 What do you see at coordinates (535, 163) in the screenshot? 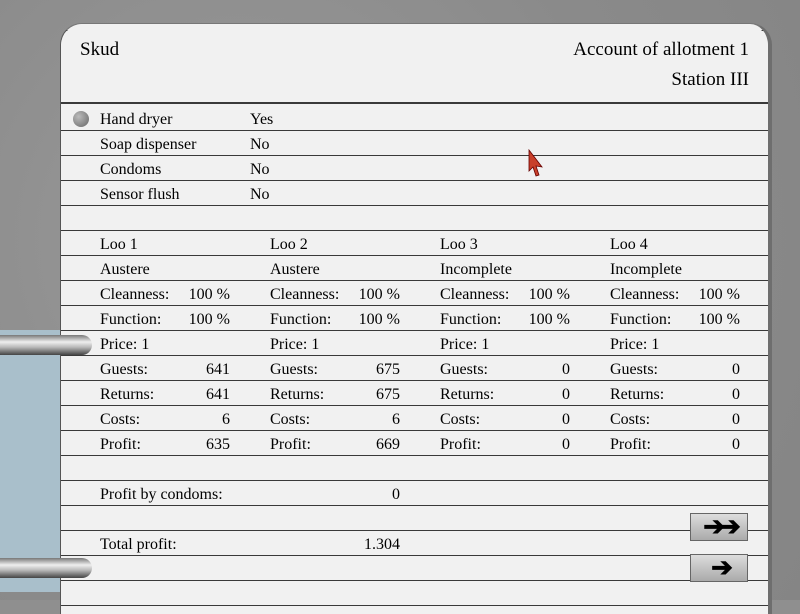
I see `mouse-cursor-icon` at bounding box center [535, 163].